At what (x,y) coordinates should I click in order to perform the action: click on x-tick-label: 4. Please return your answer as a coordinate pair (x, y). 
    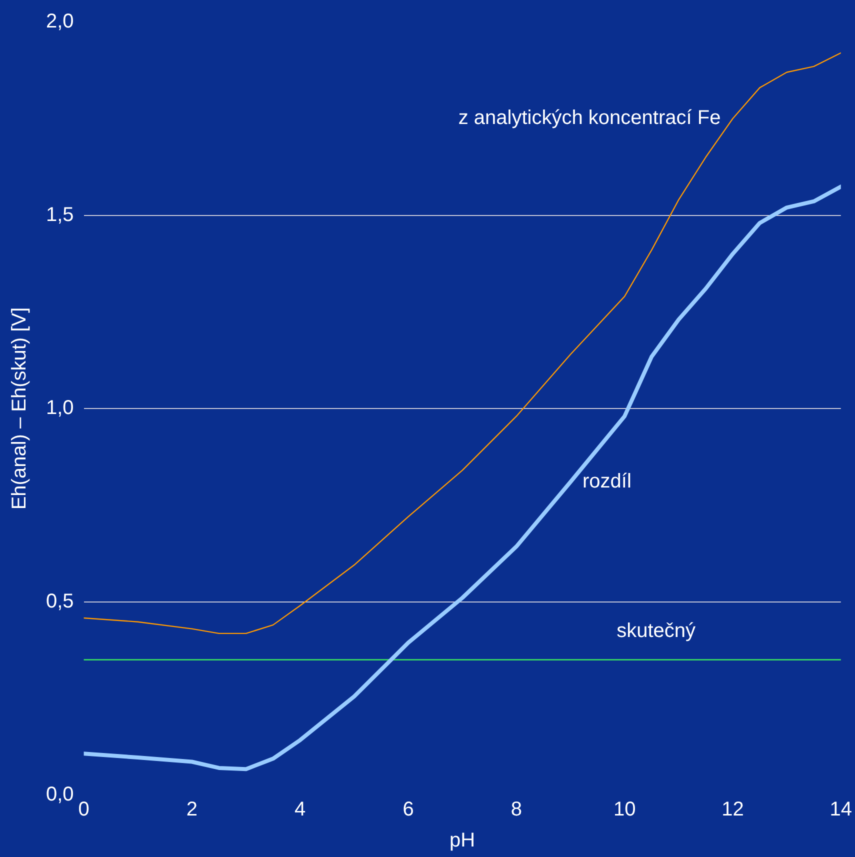
    Looking at the image, I should click on (300, 809).